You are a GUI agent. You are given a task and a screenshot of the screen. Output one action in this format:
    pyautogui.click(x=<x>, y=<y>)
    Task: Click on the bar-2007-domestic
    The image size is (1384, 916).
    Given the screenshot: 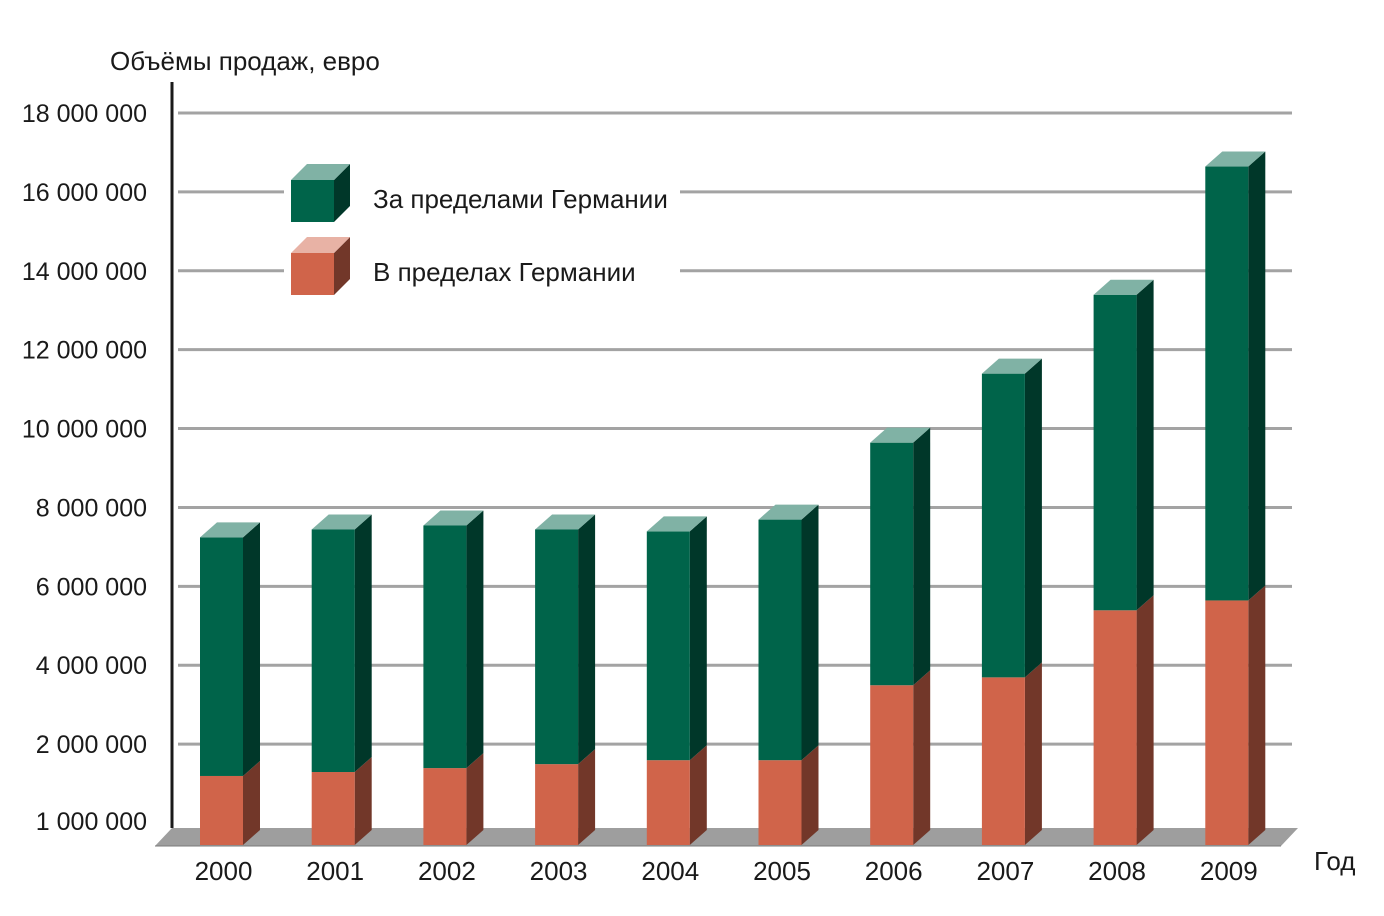 What is the action you would take?
    pyautogui.click(x=1011, y=753)
    